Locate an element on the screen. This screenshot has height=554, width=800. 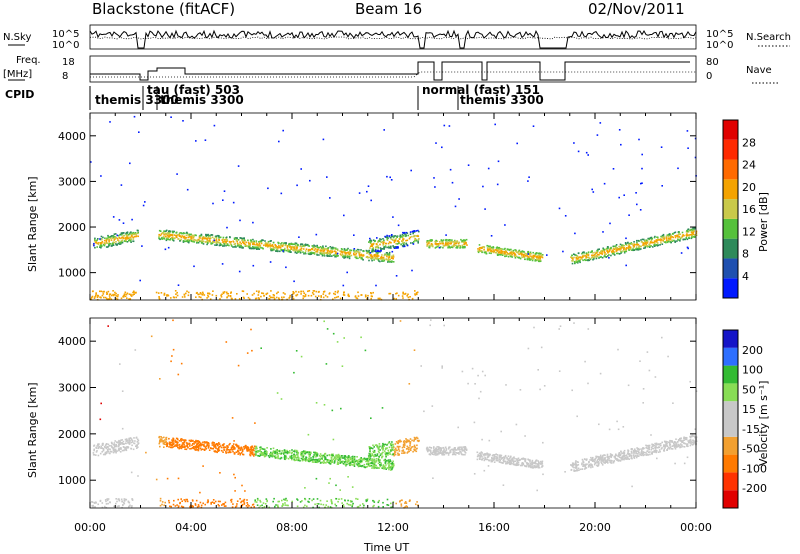
y-tick-label: 3000 is located at coordinates (72, 181).